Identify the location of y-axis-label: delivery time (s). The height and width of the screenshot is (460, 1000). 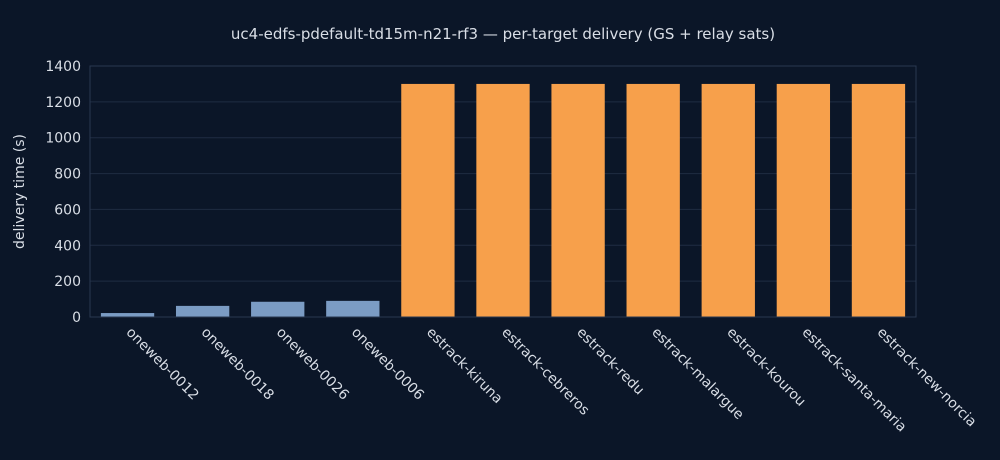
(20, 191).